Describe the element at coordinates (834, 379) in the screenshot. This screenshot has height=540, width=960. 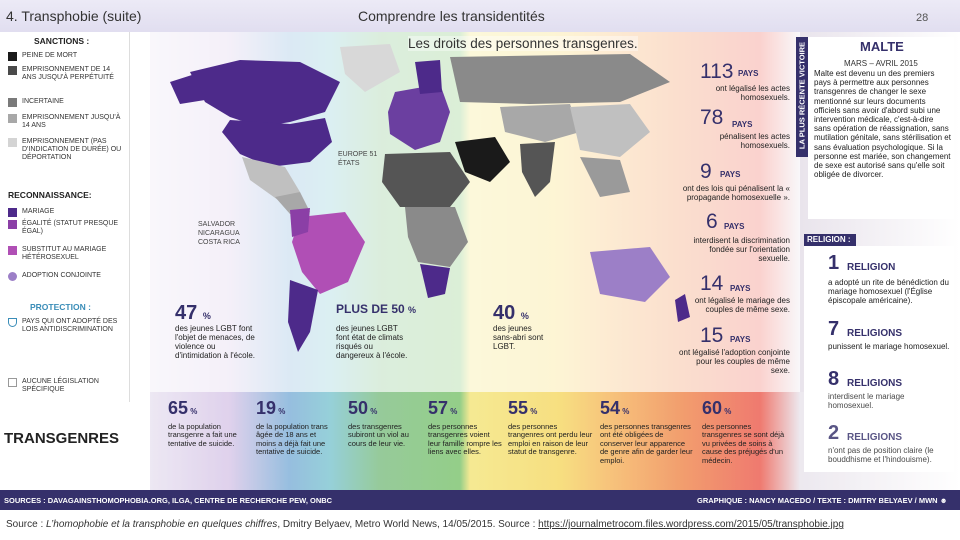
I see `religion-number: 8` at that location.